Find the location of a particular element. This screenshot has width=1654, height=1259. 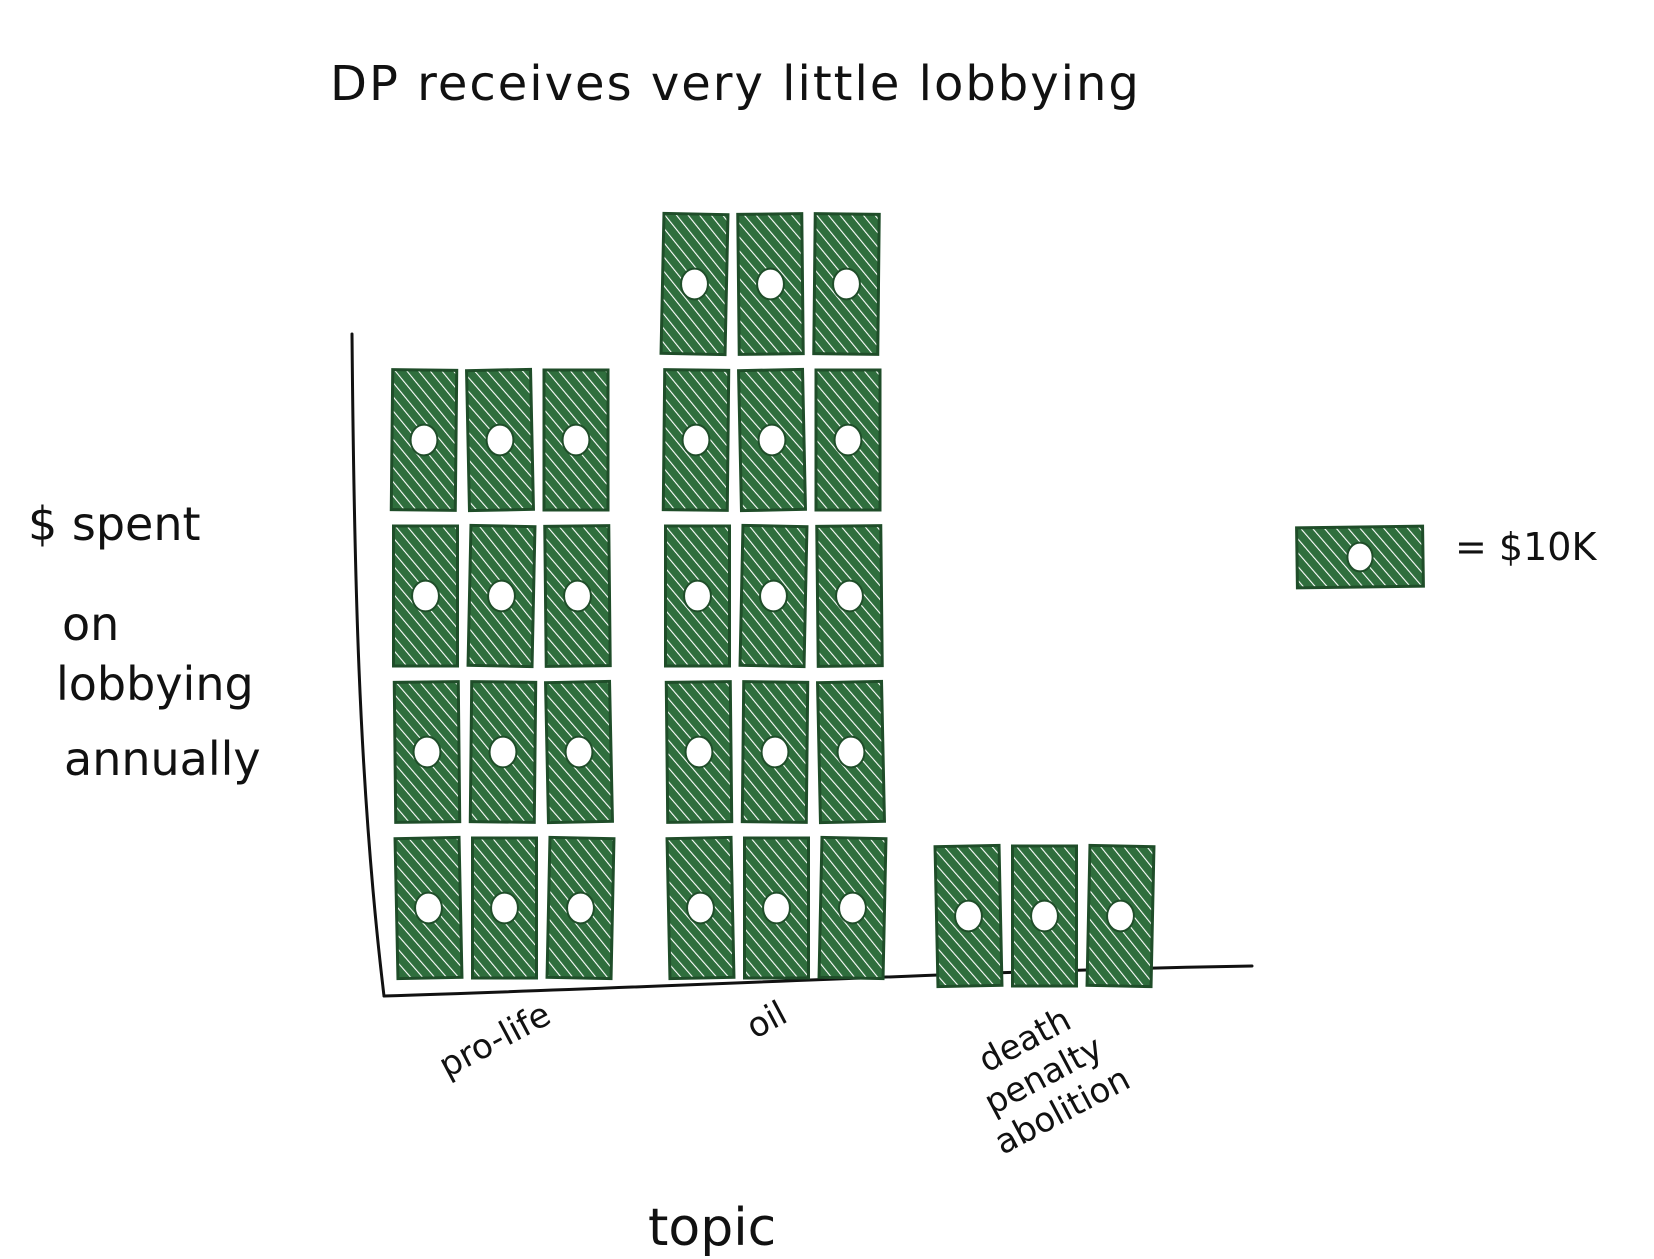

x-tick-label-text: oil is located at coordinates (767, 1020).